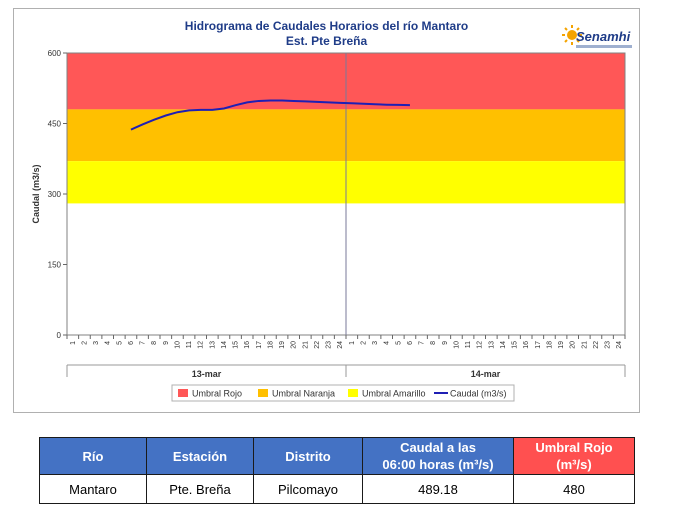 This screenshot has width=685, height=515. I want to click on series-line-caudal, so click(270, 115).